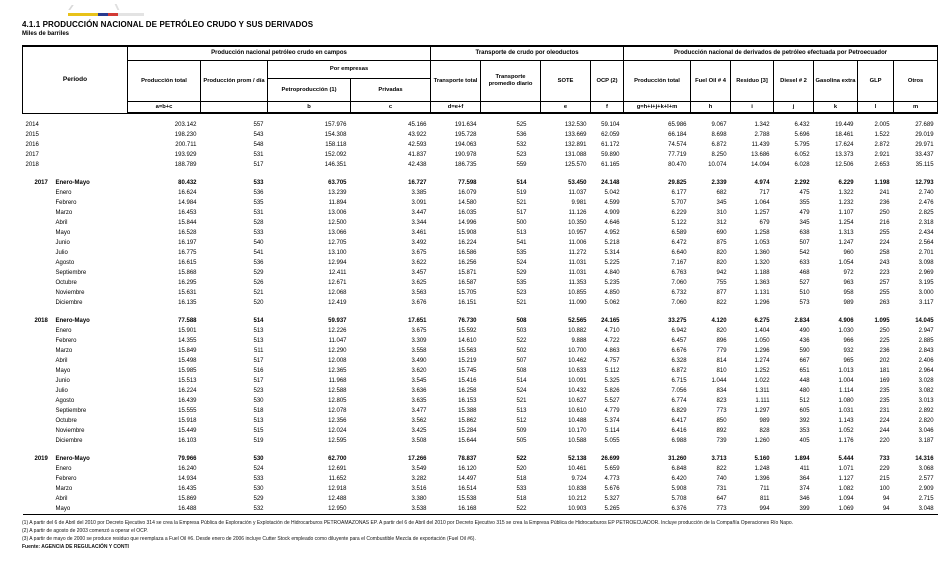 The image size is (944, 562). What do you see at coordinates (924, 165) in the screenshot?
I see `value-cell: 35.115` at bounding box center [924, 165].